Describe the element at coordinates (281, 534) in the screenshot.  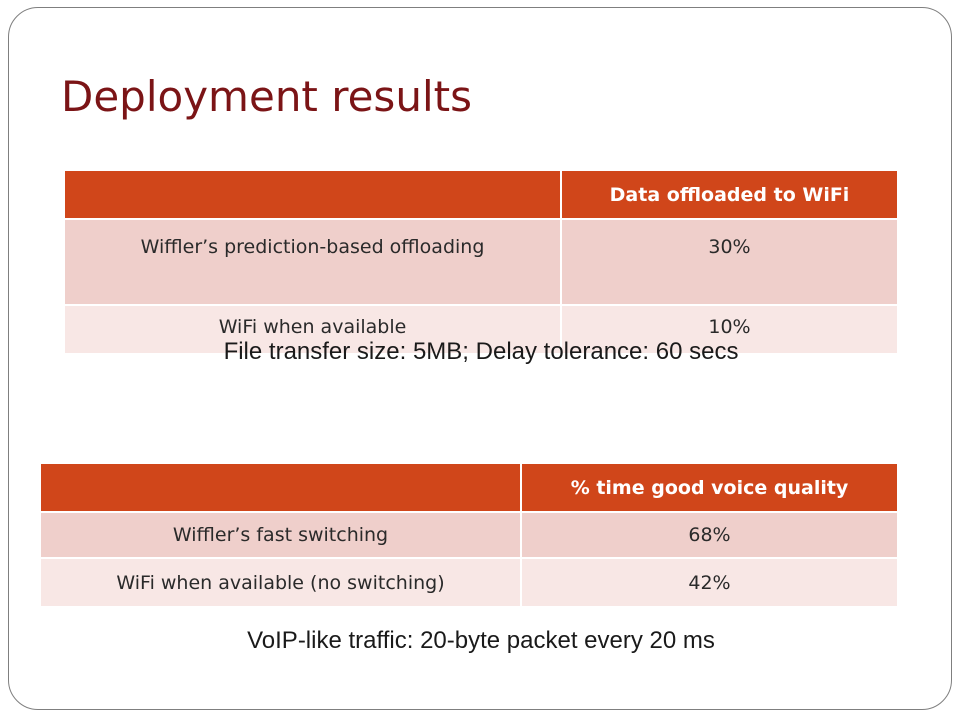
I see `row-label: Wiffler’s fast switching` at that location.